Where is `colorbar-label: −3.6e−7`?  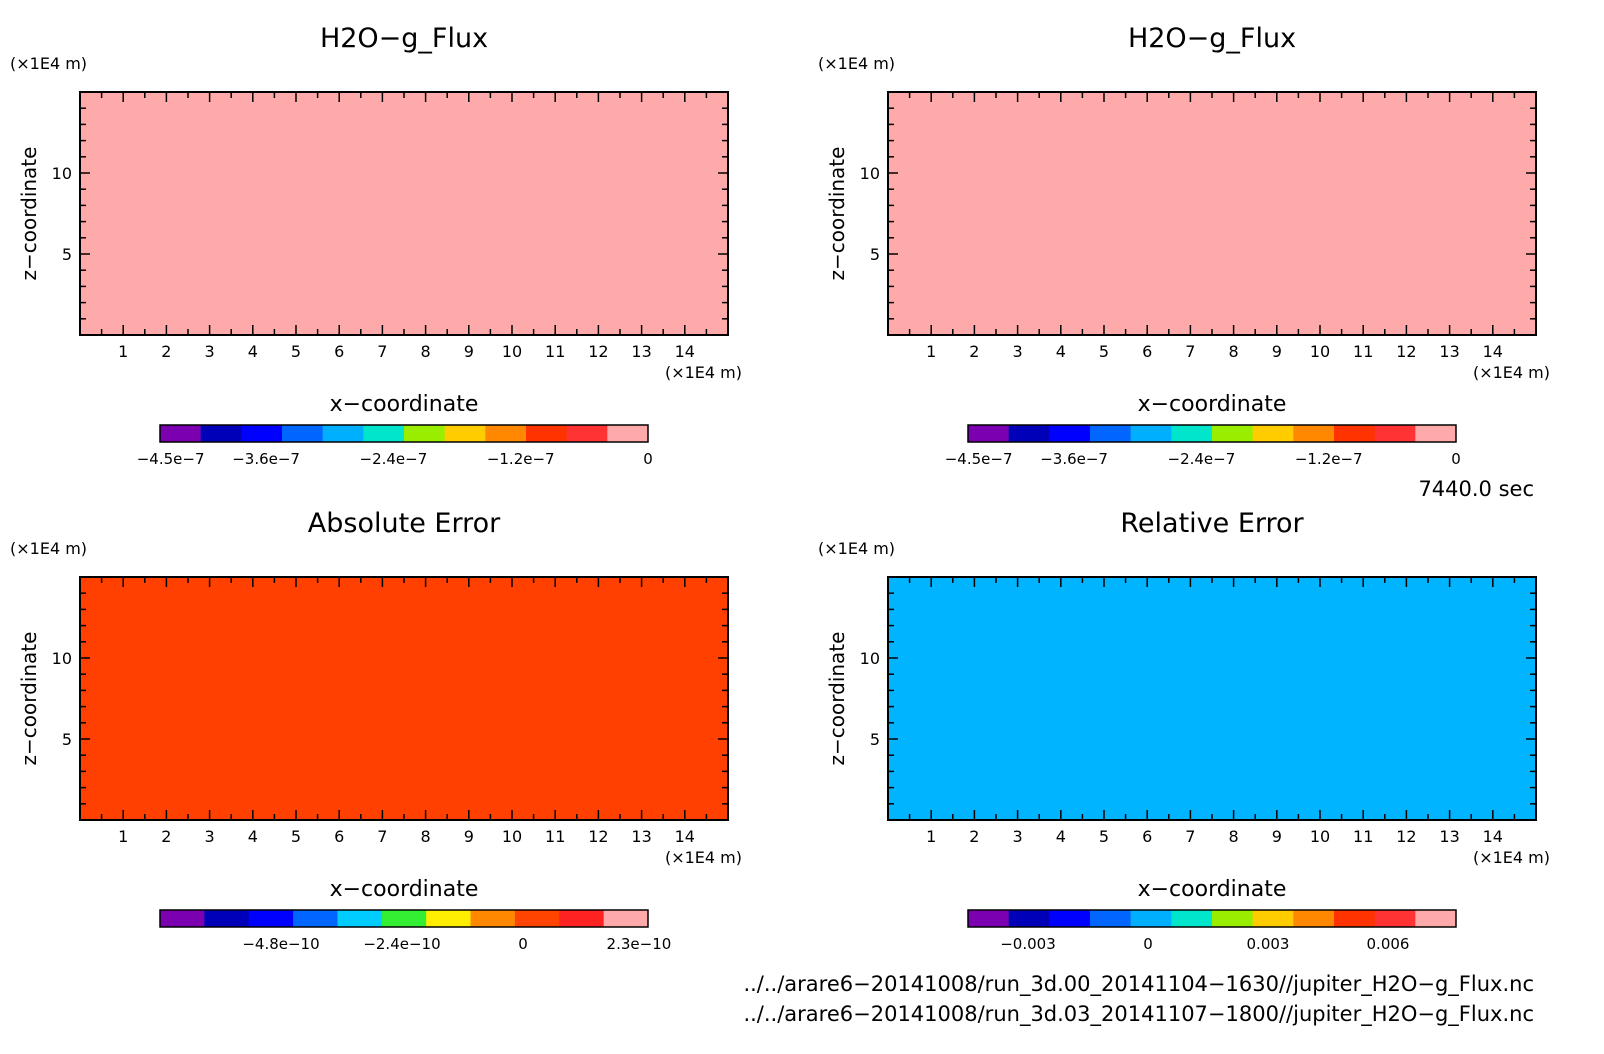 colorbar-label: −3.6e−7 is located at coordinates (266, 459).